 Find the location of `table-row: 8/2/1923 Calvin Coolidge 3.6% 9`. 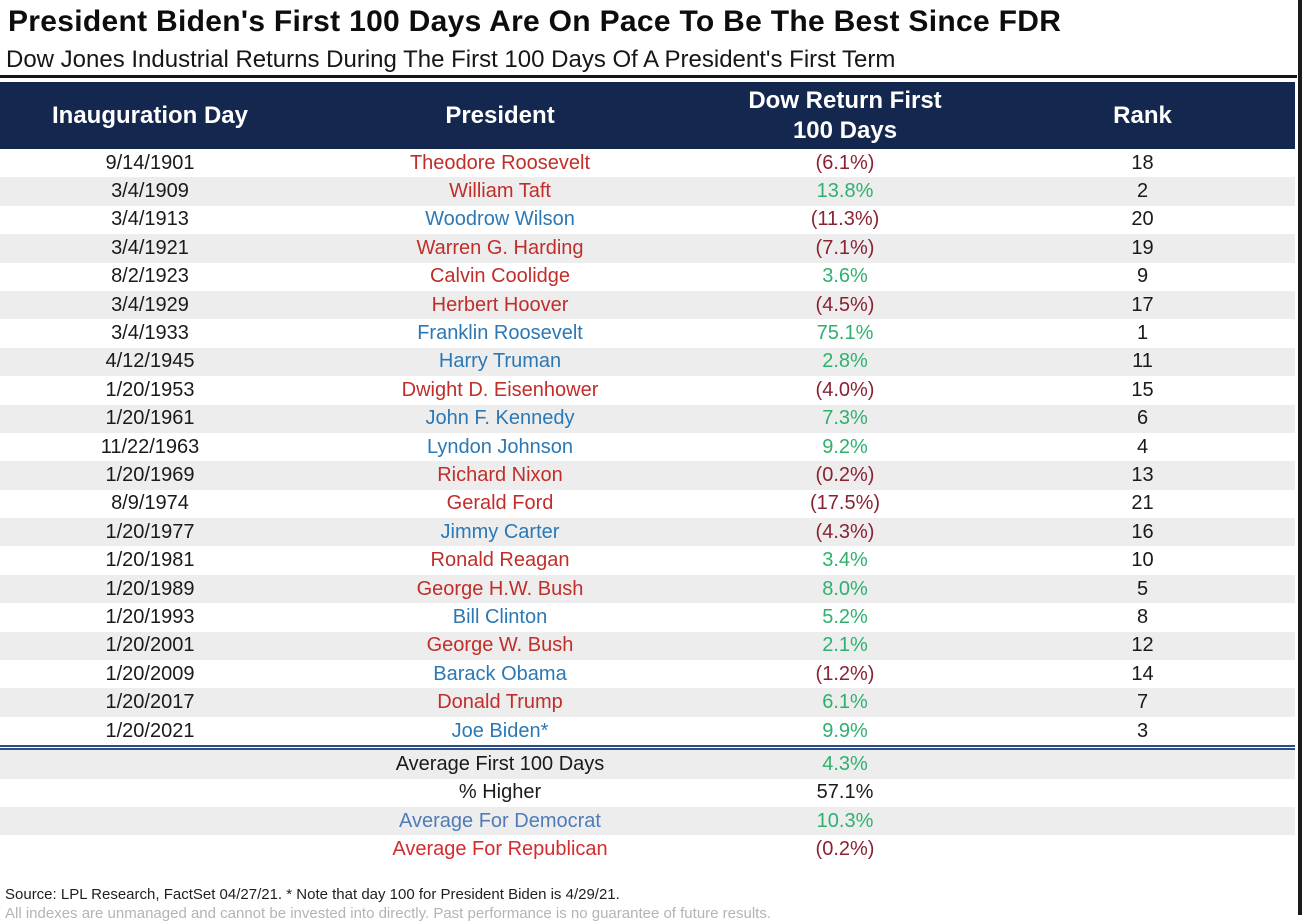

table-row: 8/2/1923 Calvin Coolidge 3.6% 9 is located at coordinates (647, 276).